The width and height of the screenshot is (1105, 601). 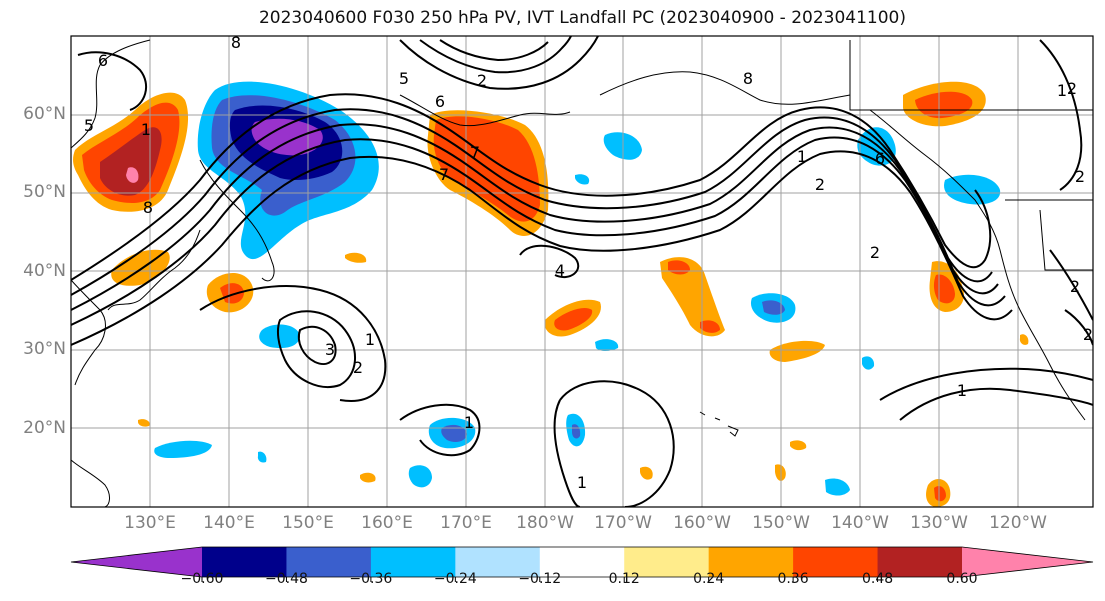 I want to click on lon-label: 150°E, so click(x=308, y=523).